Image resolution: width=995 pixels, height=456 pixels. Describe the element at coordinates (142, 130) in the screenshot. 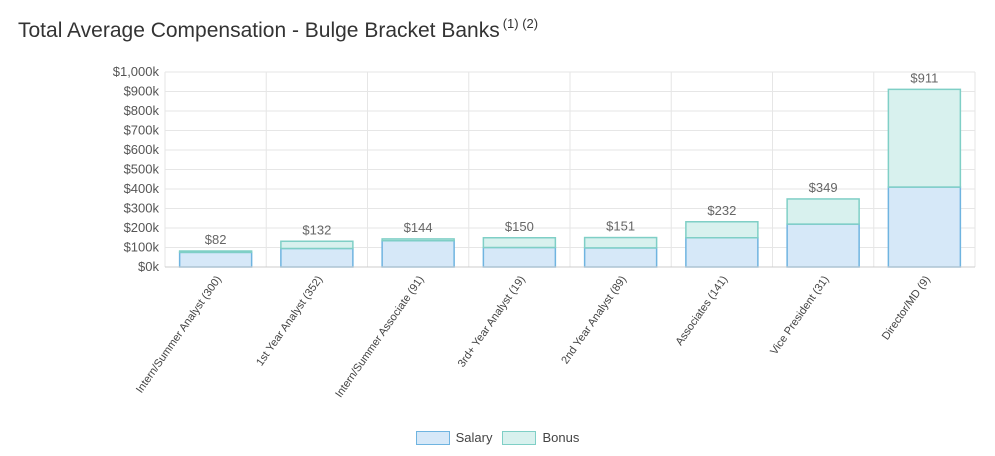

I see `y-tick-label: $700k` at that location.